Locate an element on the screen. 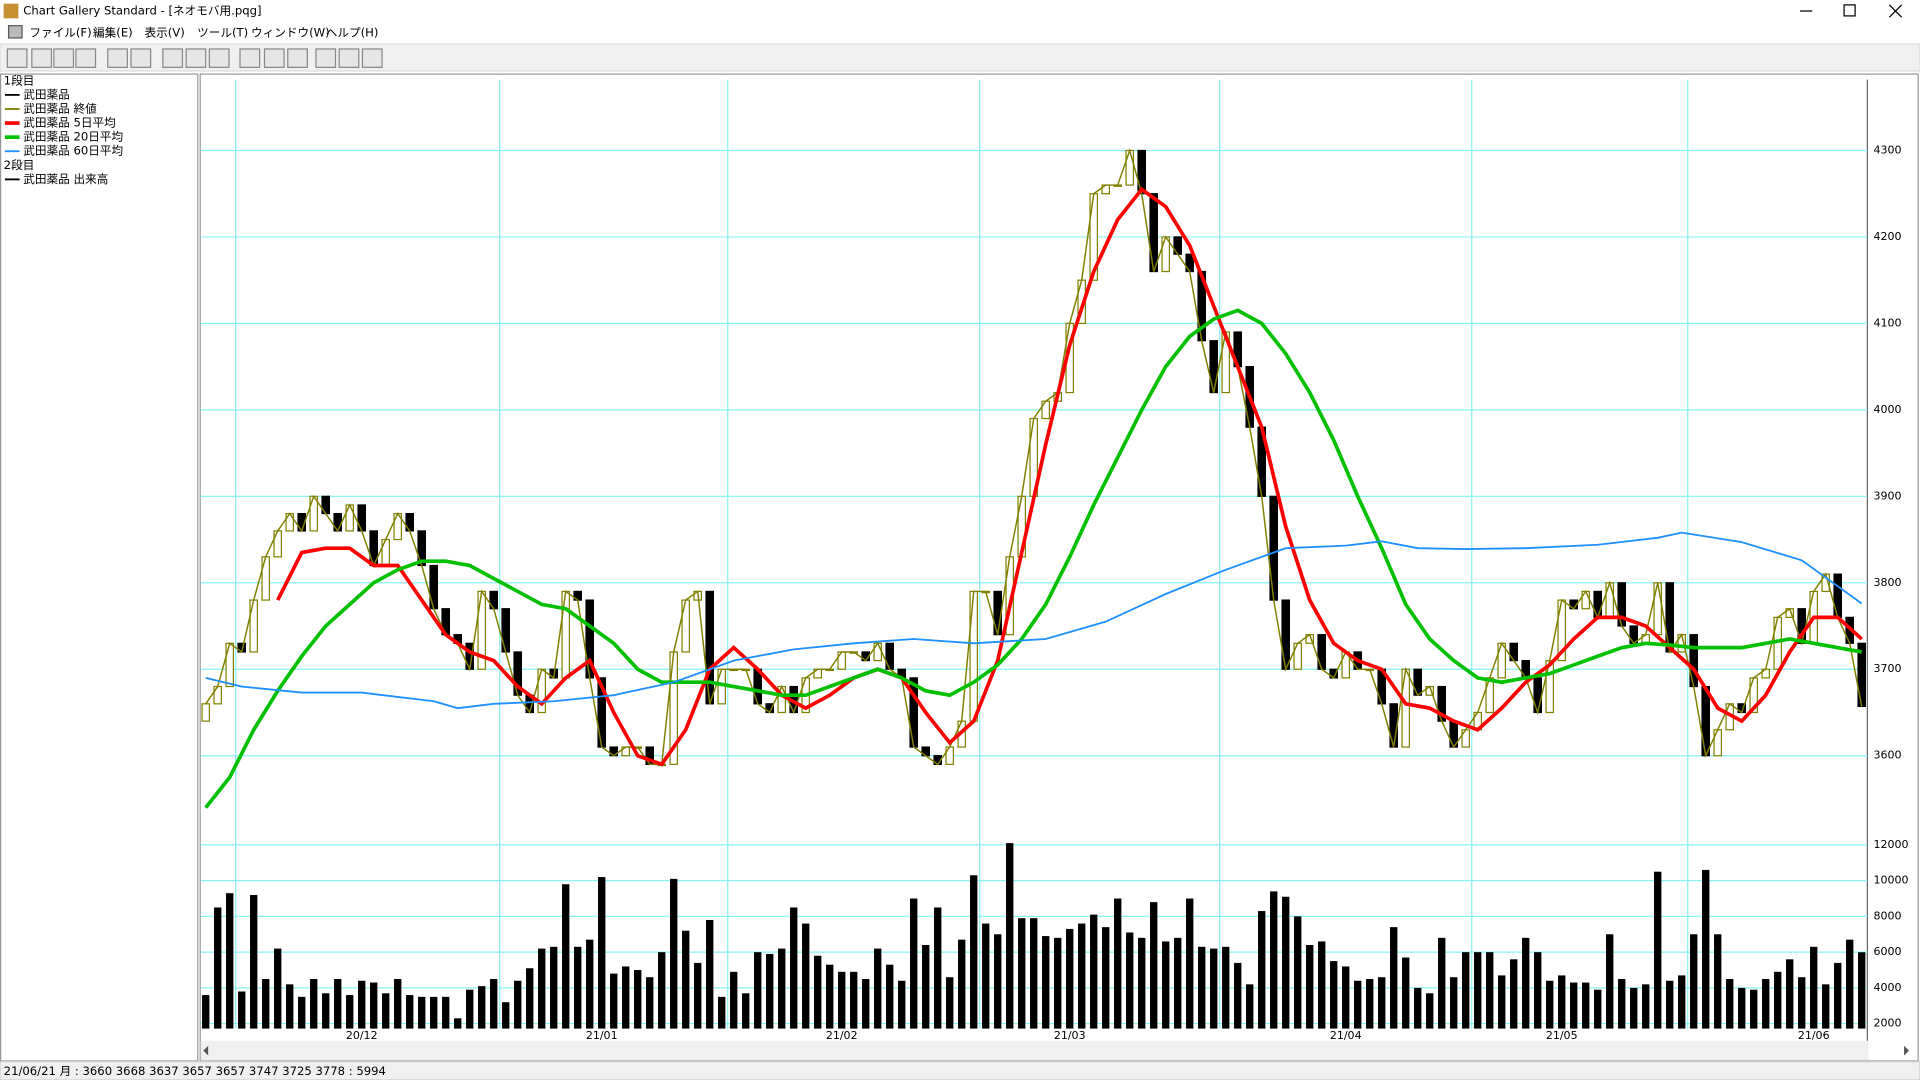 This screenshot has height=1080, width=1920. menu-item: 表示(V) is located at coordinates (164, 33).